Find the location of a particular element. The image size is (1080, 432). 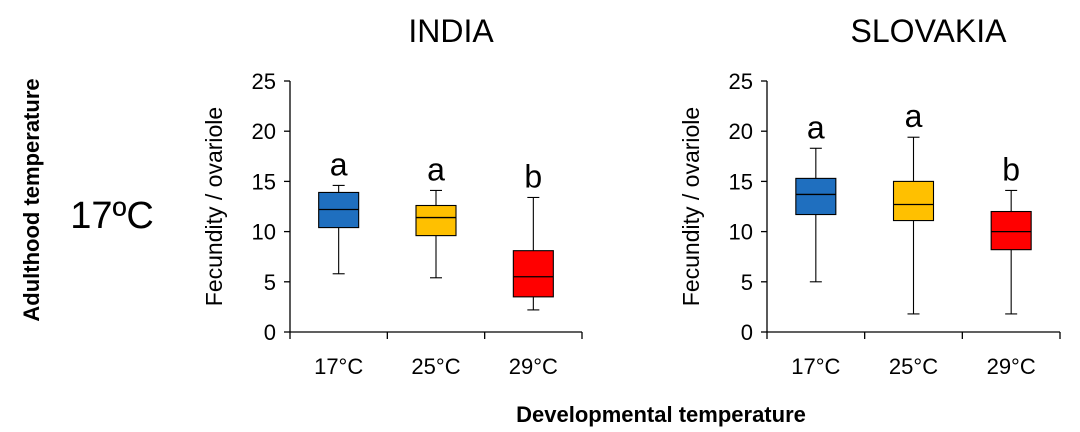

chart-title: SLOVAKIA is located at coordinates (929, 31).